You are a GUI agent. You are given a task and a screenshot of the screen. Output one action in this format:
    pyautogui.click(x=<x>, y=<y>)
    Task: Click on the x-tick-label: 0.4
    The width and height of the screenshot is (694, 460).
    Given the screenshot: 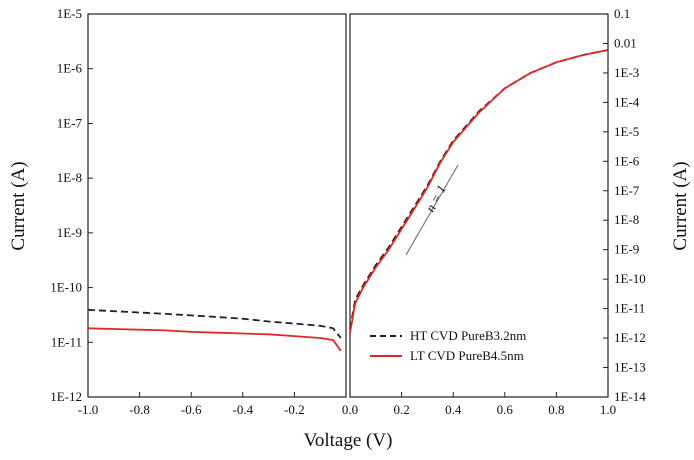 What is the action you would take?
    pyautogui.click(x=453, y=409)
    